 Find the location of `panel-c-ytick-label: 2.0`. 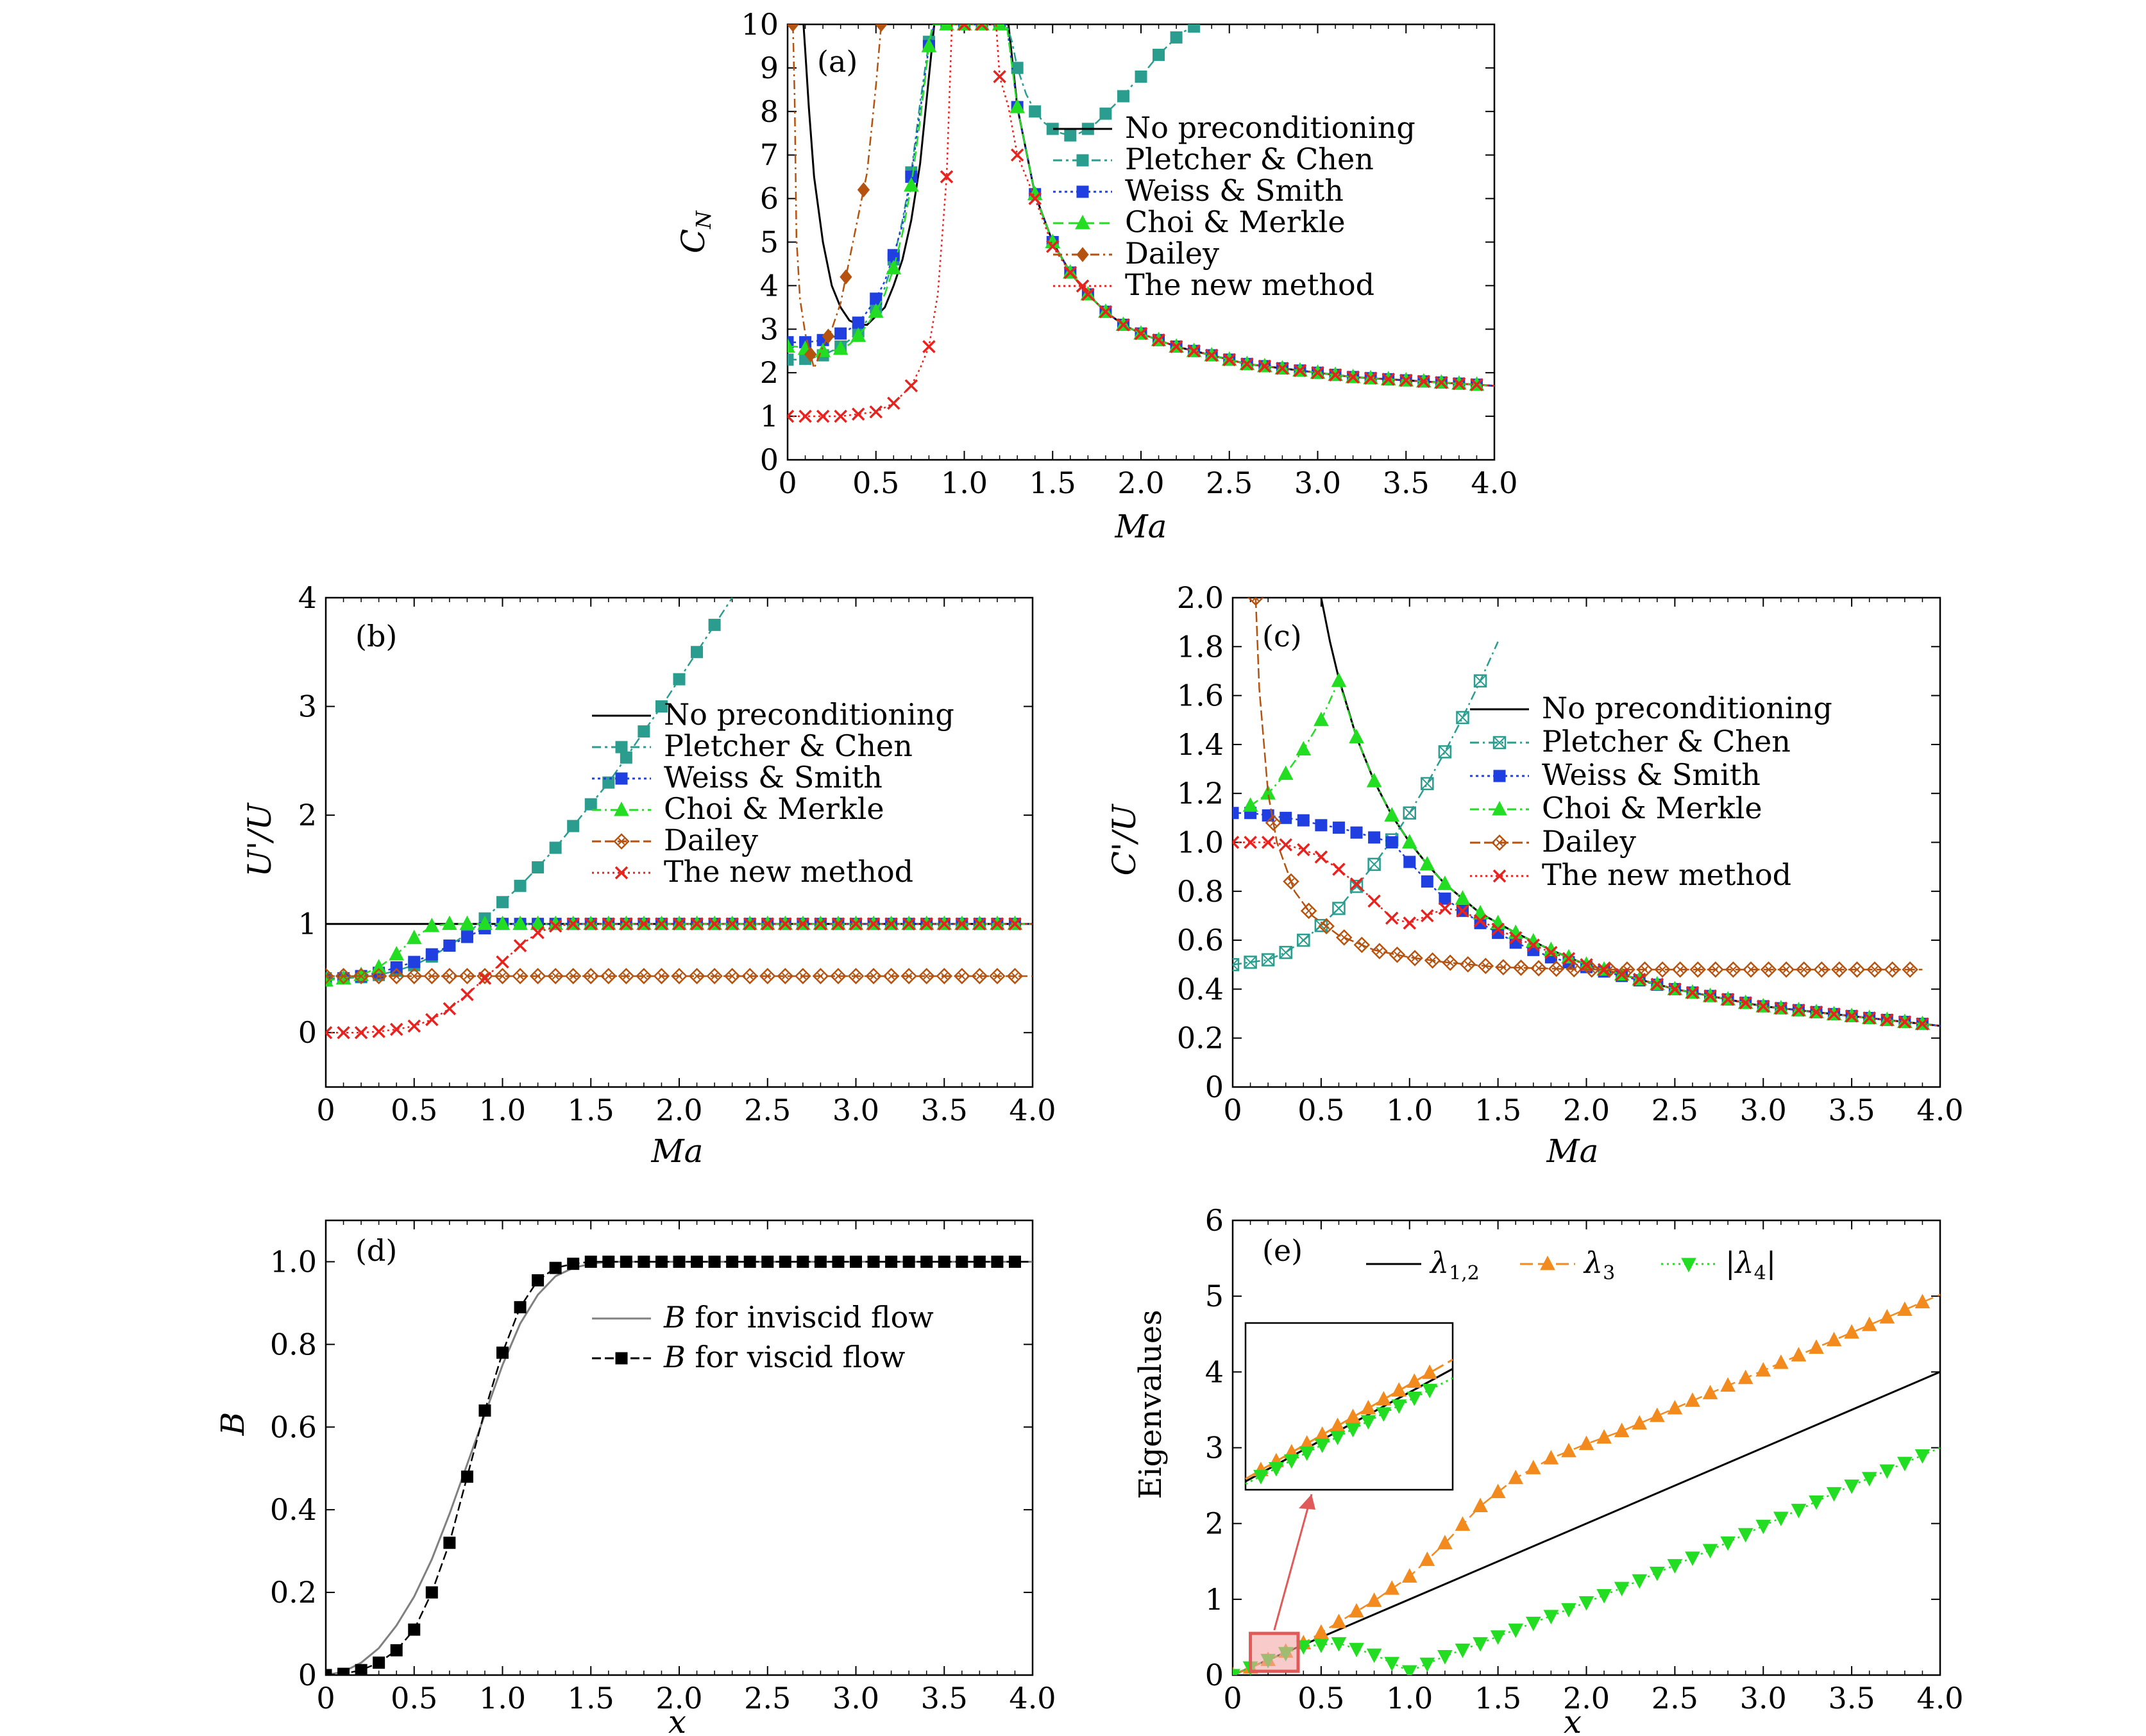

panel-c-ytick-label: 2.0 is located at coordinates (1200, 597).